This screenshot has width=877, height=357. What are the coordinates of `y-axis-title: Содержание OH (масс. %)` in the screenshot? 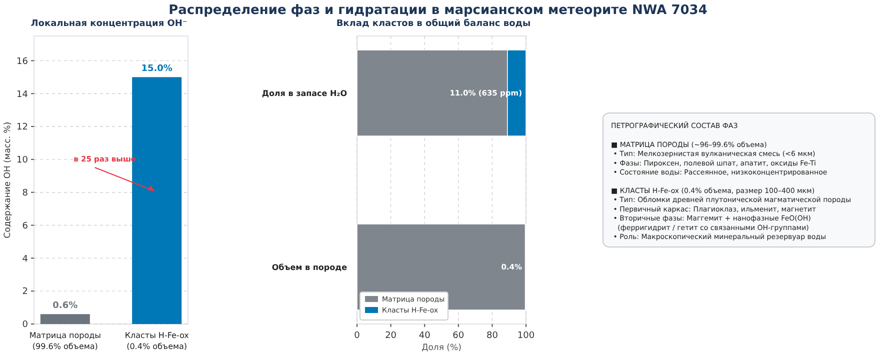 It's located at (8, 180).